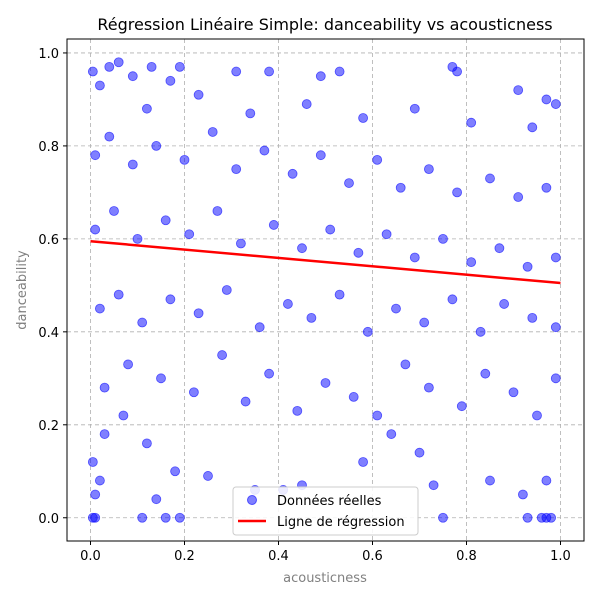 This screenshot has width=600, height=600. I want to click on x-tick-label: 0.4, so click(278, 556).